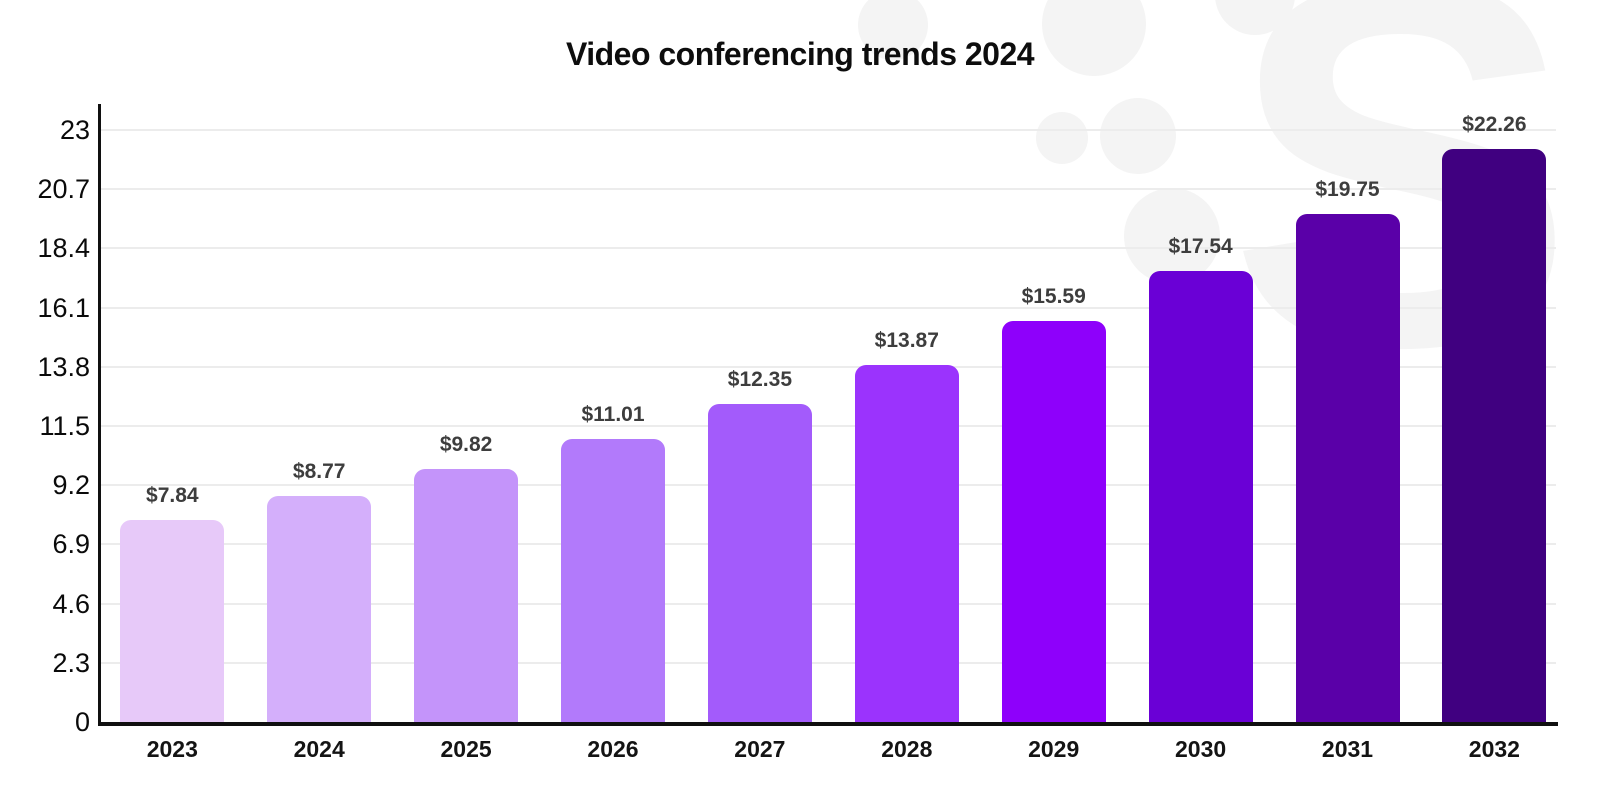 The image size is (1600, 800). Describe the element at coordinates (319, 749) in the screenshot. I see `x-axis-tick-label: 2024` at that location.